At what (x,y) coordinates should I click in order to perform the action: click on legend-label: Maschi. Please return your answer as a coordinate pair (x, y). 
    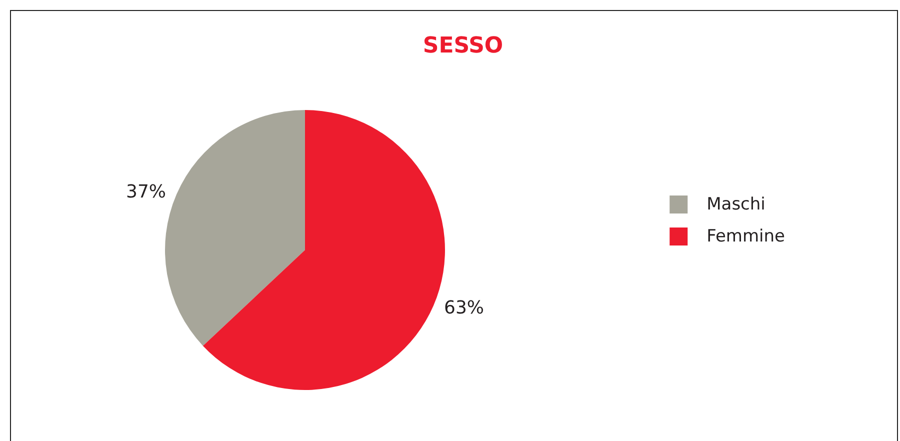
    Looking at the image, I should click on (736, 204).